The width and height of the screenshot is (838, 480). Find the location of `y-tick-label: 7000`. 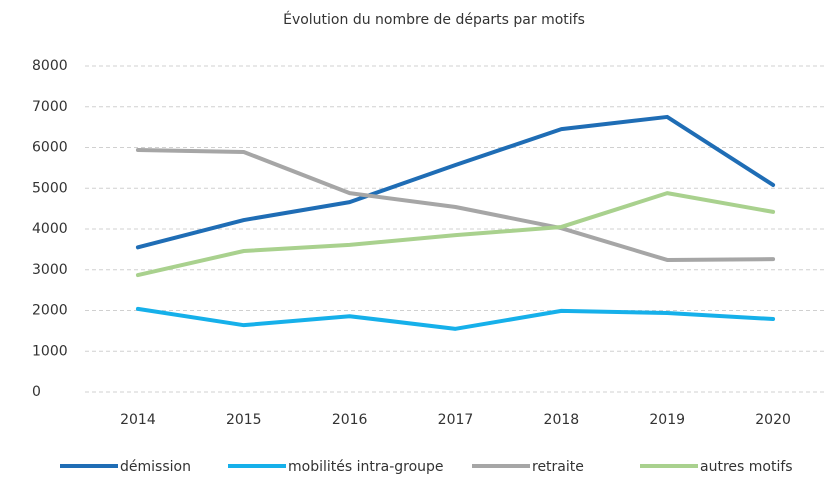

y-tick-label: 7000 is located at coordinates (50, 107).